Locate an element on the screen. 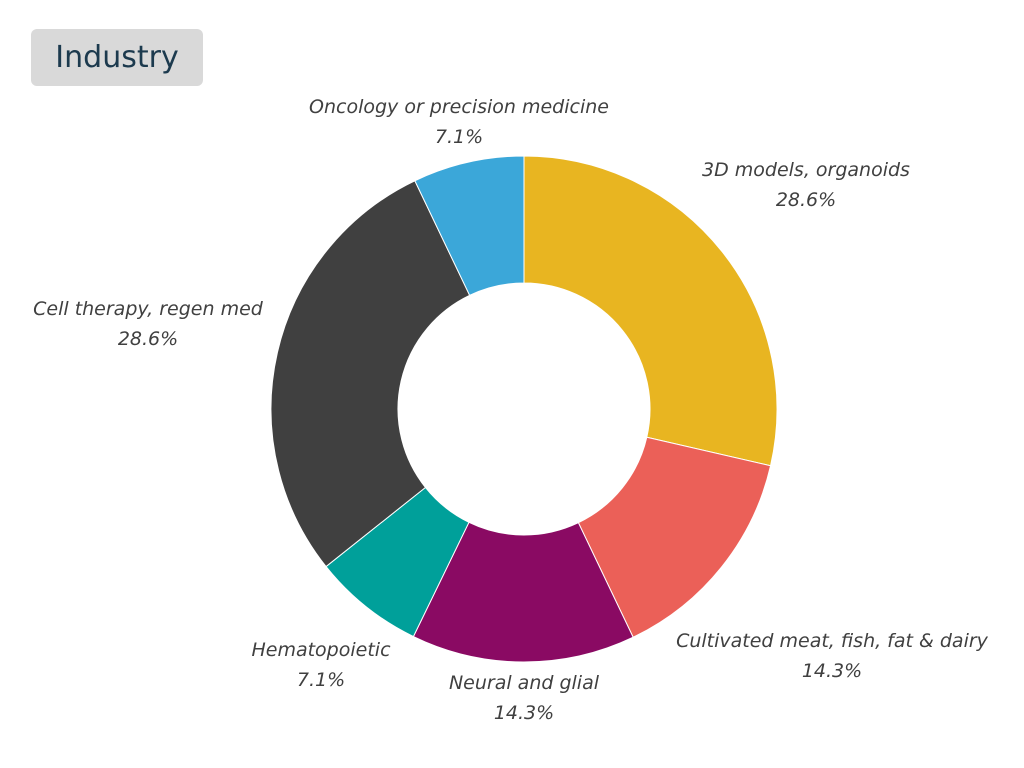 The image size is (1024, 768). slice-label-name: Oncology or precision medicine is located at coordinates (459, 107).